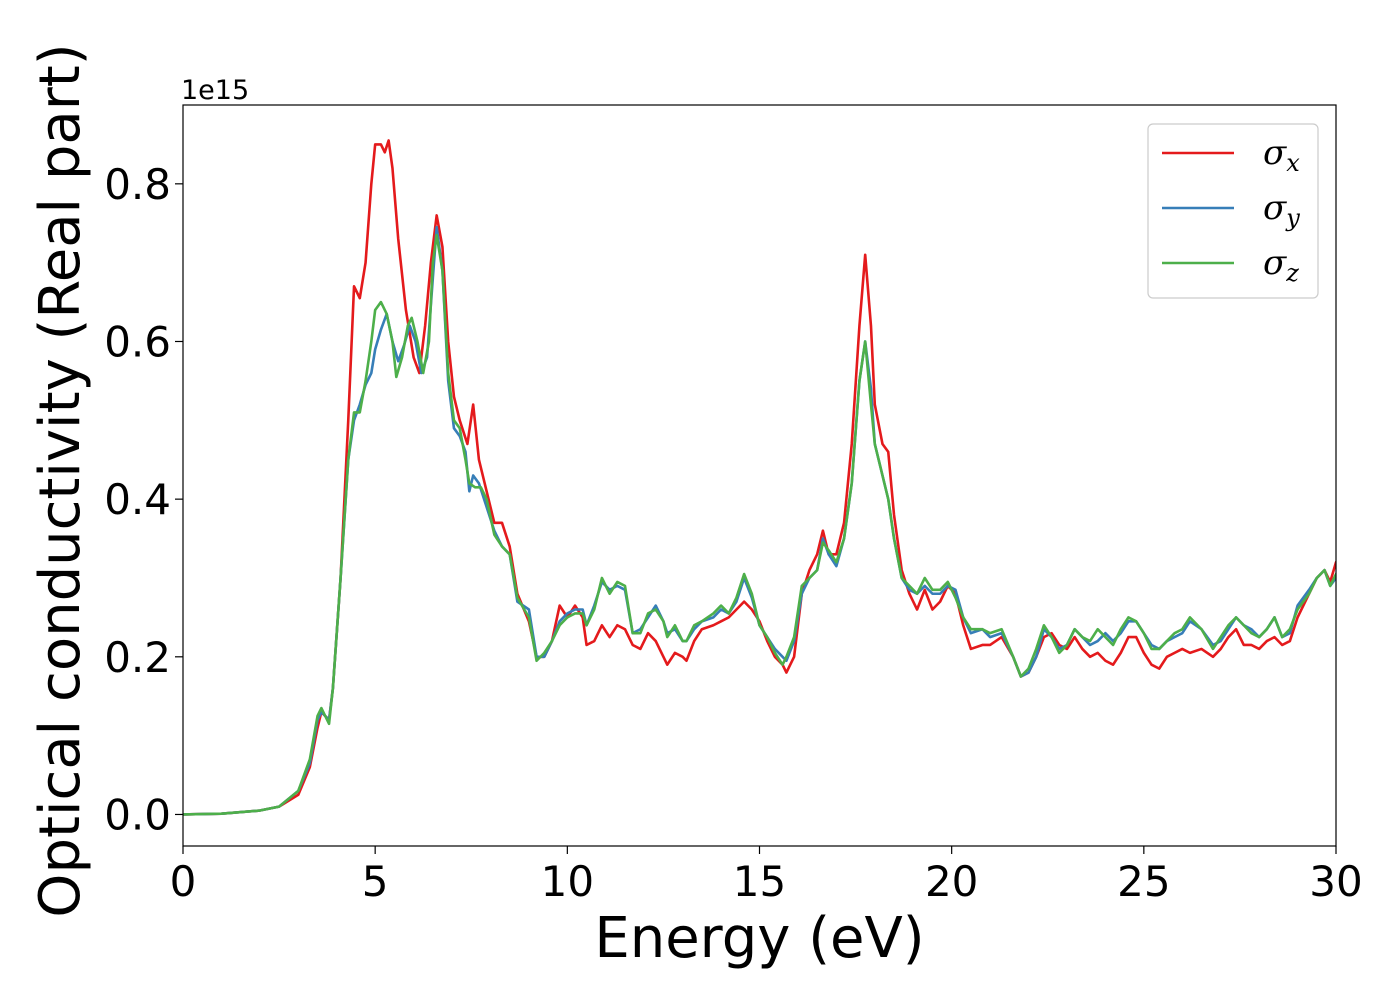 The height and width of the screenshot is (1000, 1400). I want to click on legend-label-z: σz, so click(1281, 265).